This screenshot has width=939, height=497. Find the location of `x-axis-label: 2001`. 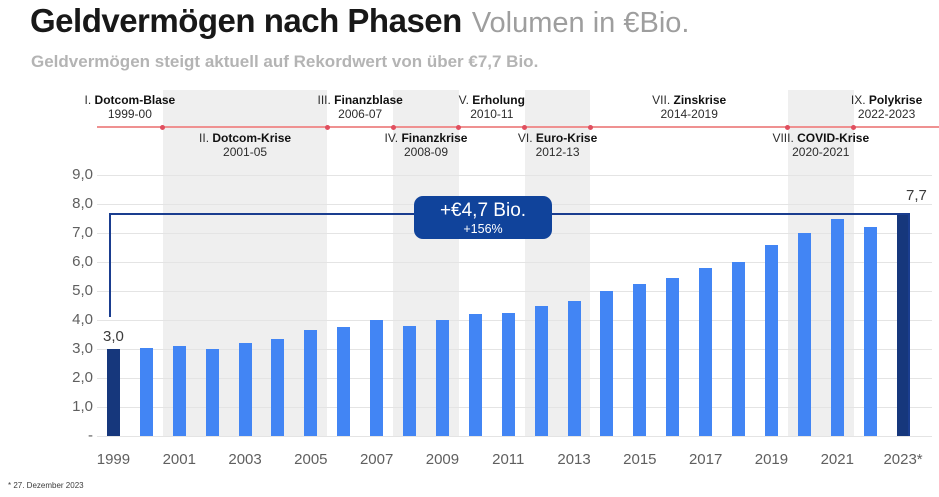

x-axis-label: 2001 is located at coordinates (179, 459).